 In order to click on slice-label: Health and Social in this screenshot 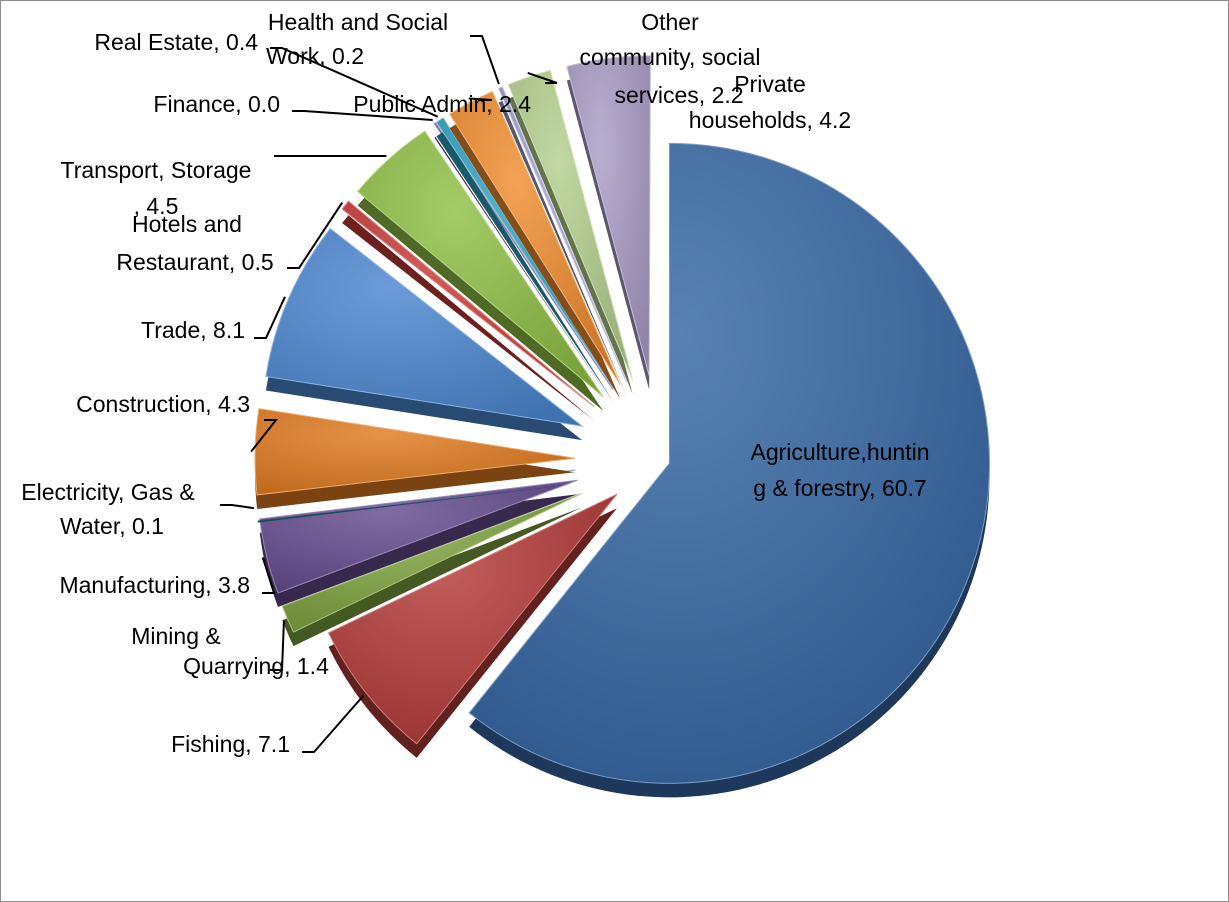, I will do `click(358, 22)`.